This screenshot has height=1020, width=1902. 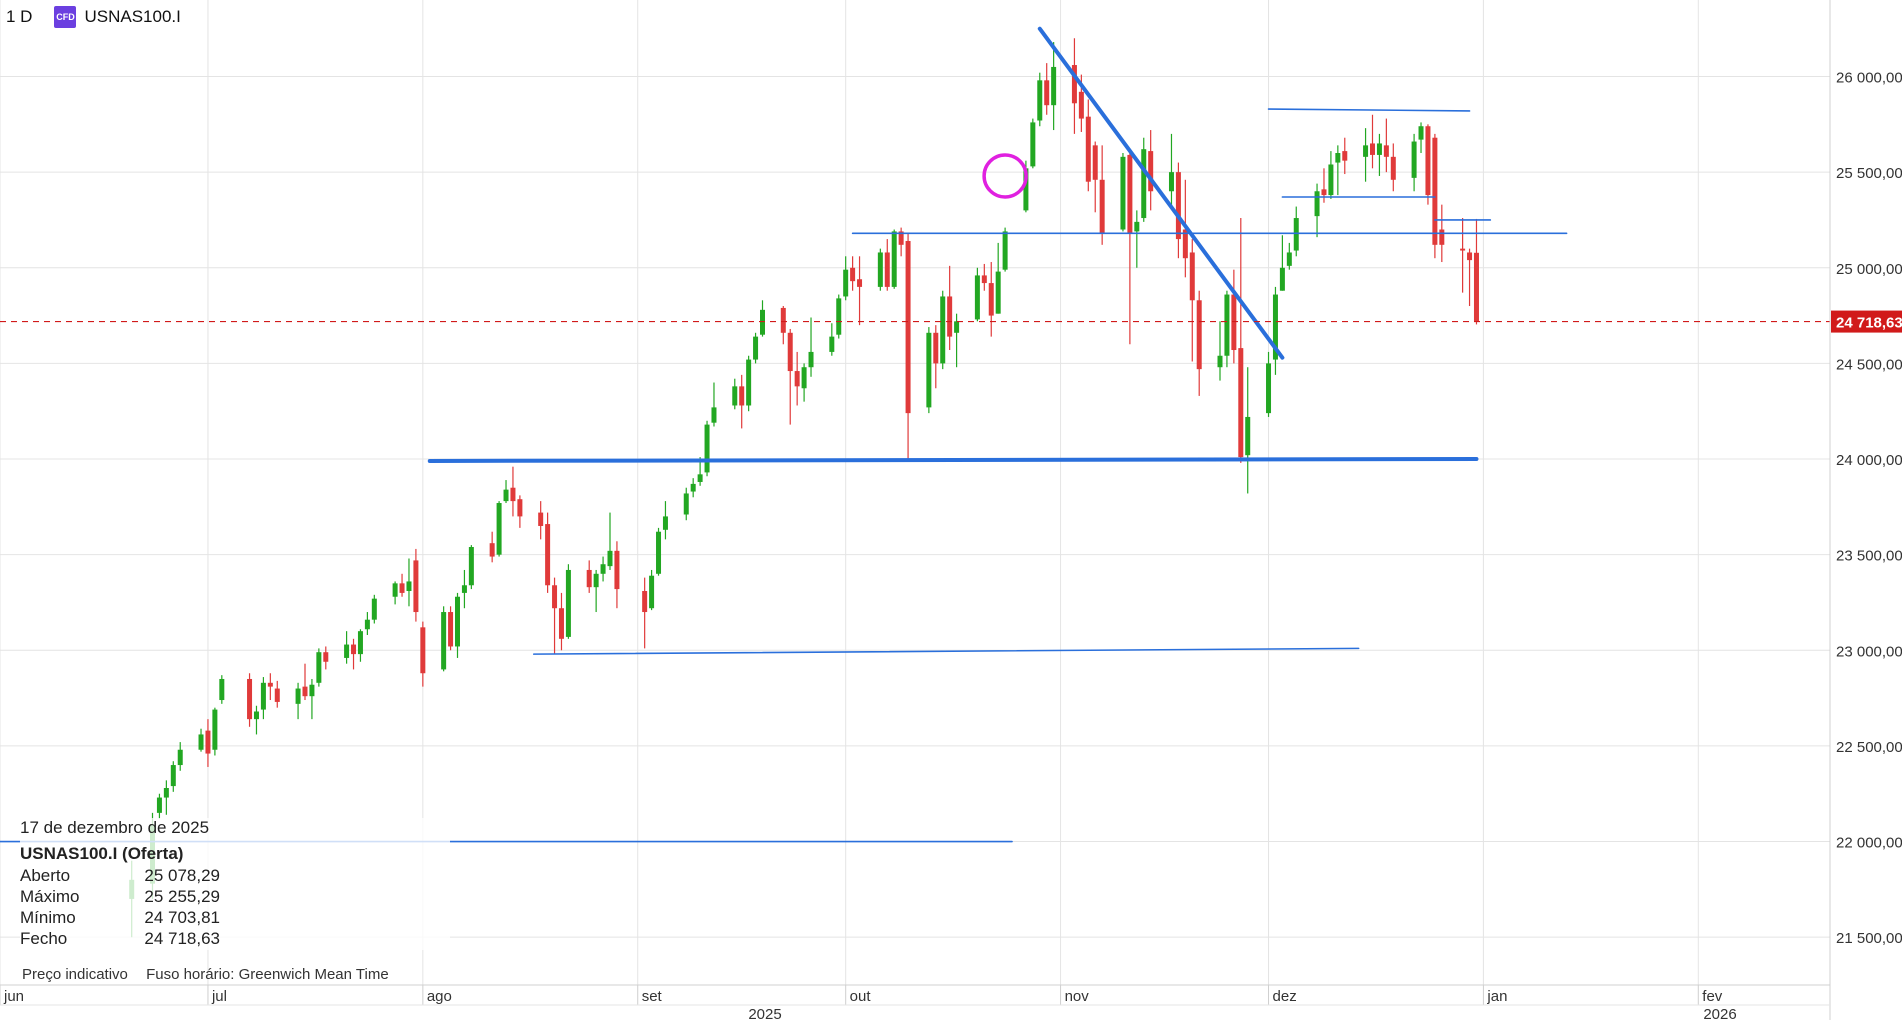 I want to click on info-value: 24 703,81, so click(x=182, y=917).